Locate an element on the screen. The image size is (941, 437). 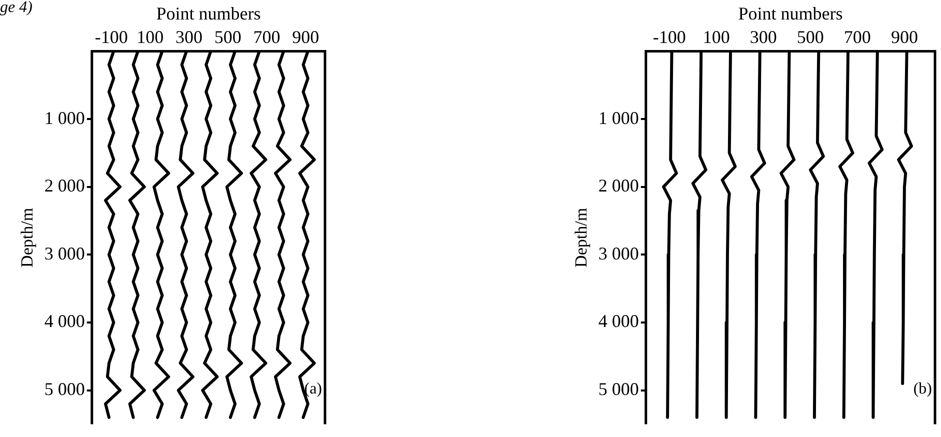
annotation: (b) is located at coordinates (922, 389).